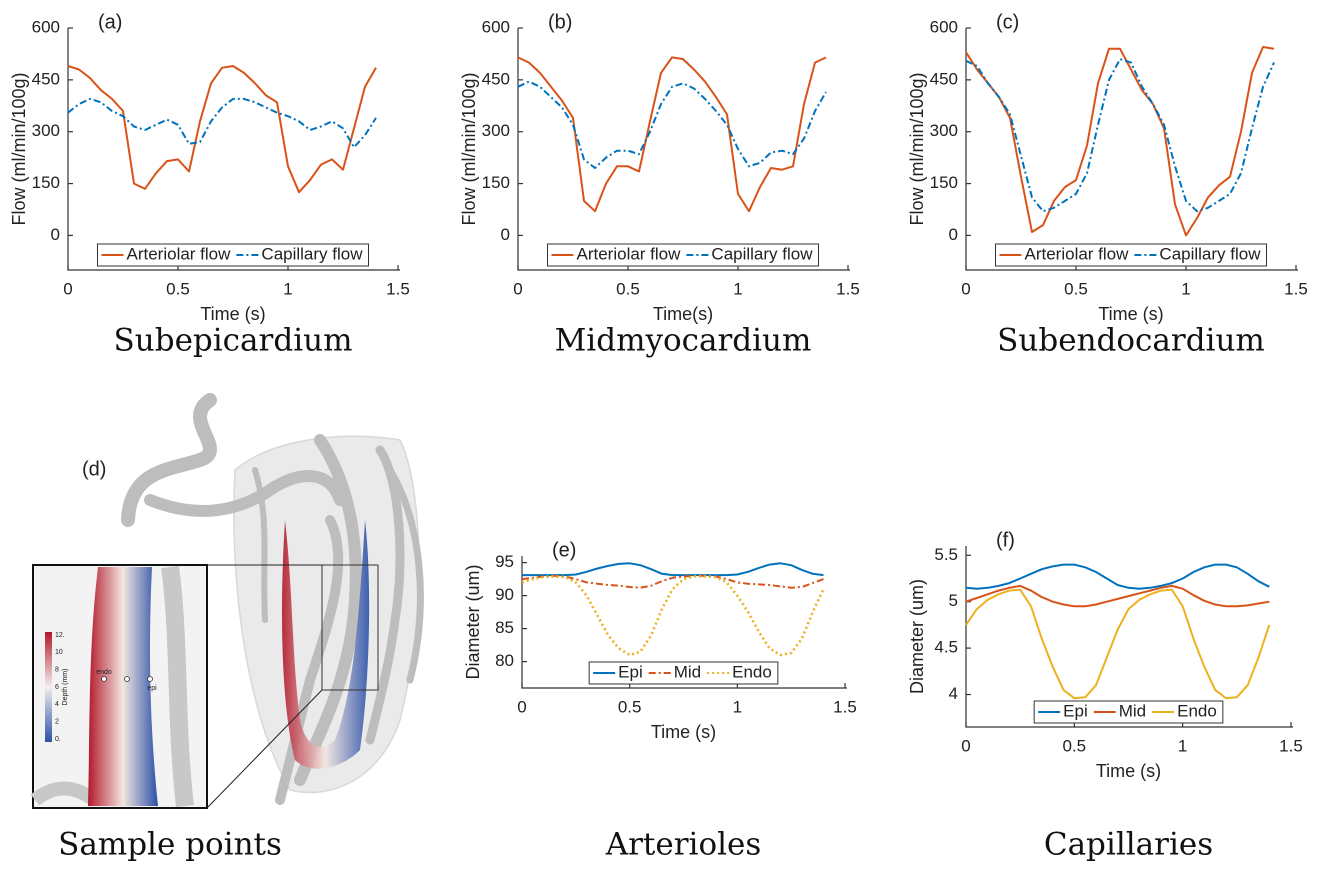 The width and height of the screenshot is (1320, 873). Describe the element at coordinates (227, 601) in the screenshot. I see `heart-illustration` at that location.